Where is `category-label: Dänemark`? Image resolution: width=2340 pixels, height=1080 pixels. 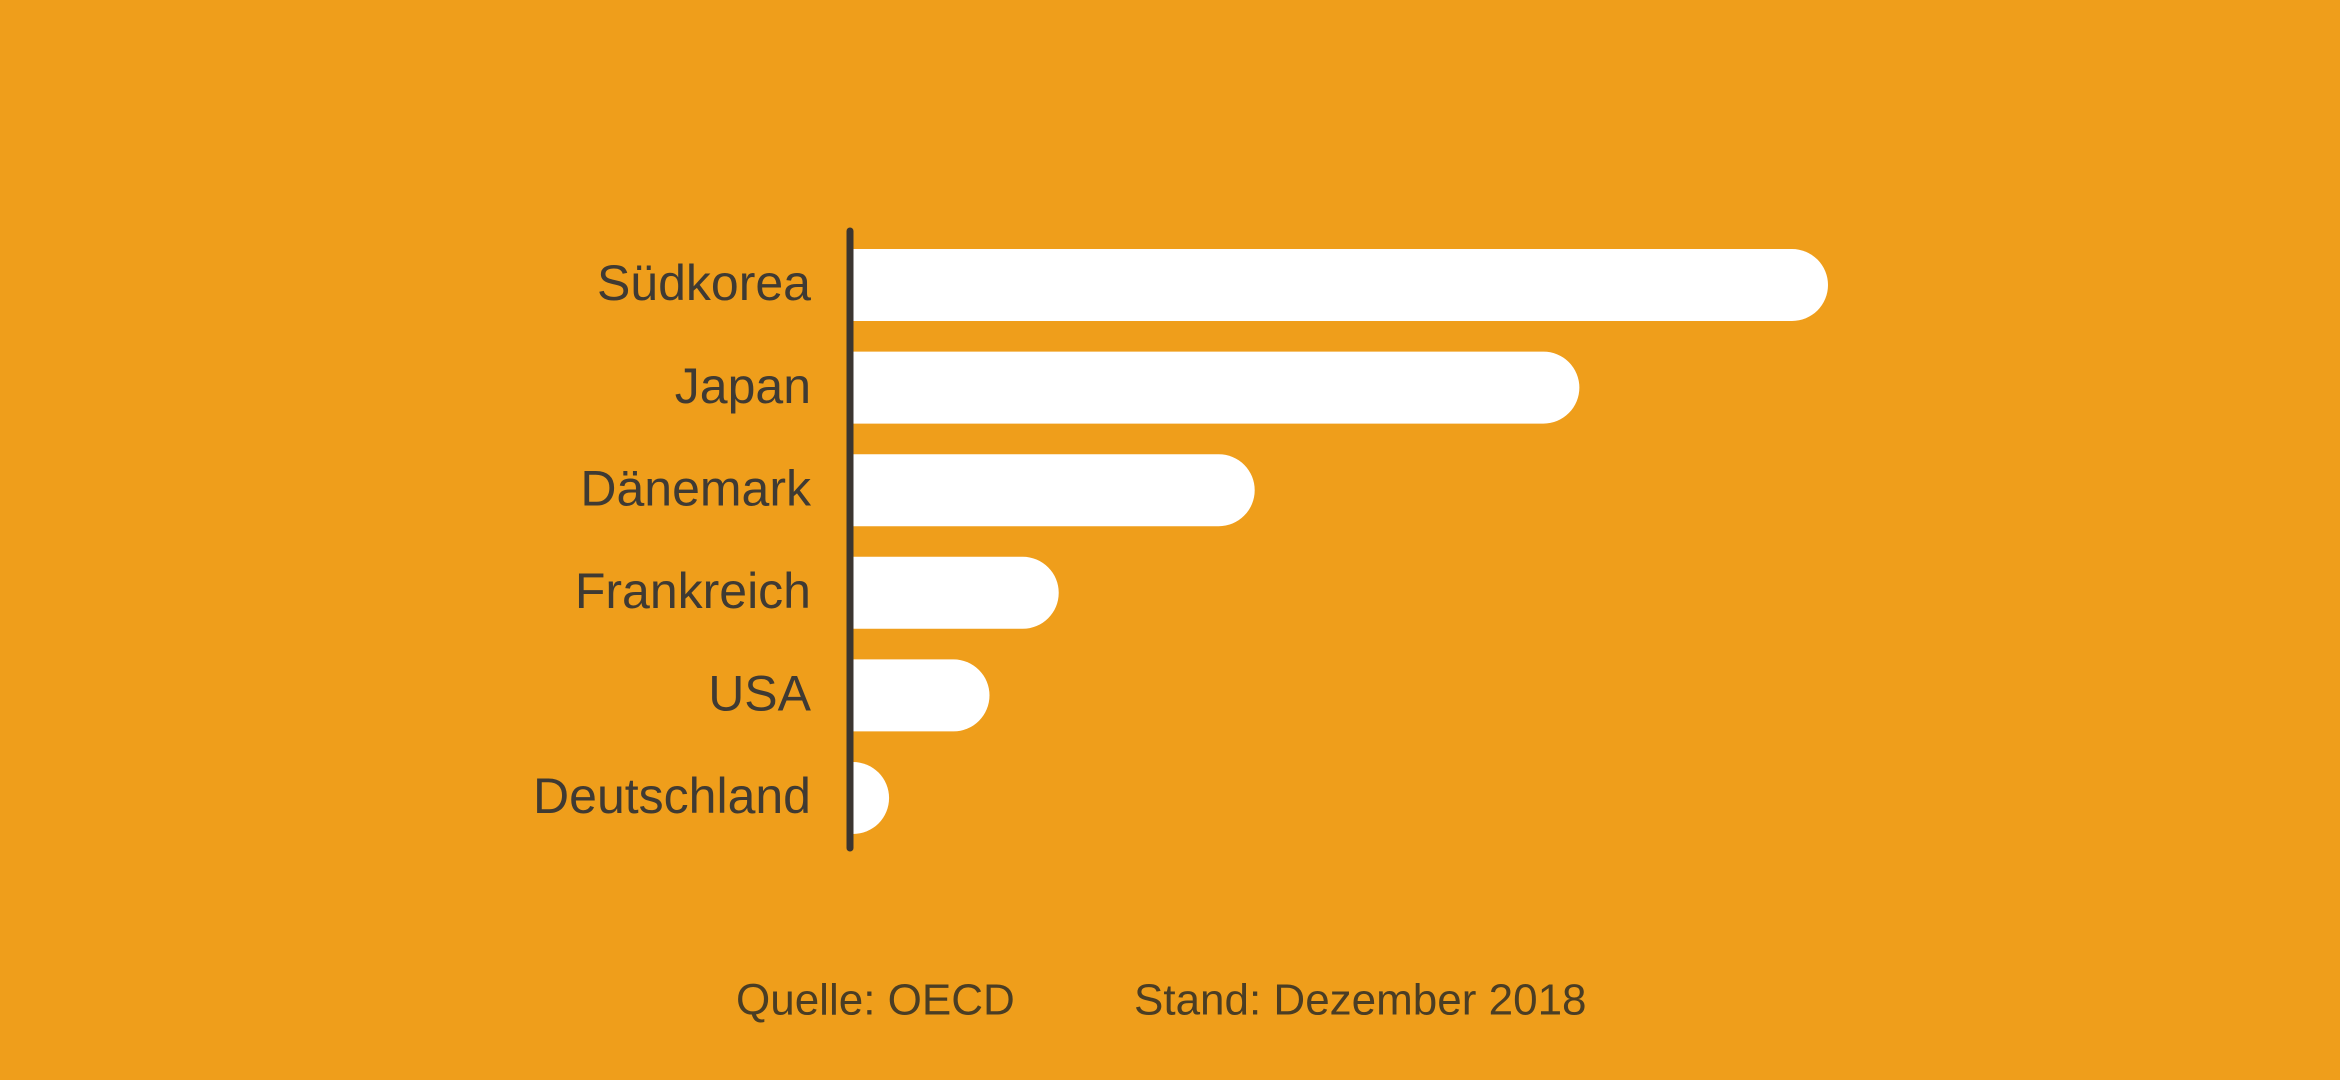 category-label: Dänemark is located at coordinates (696, 488).